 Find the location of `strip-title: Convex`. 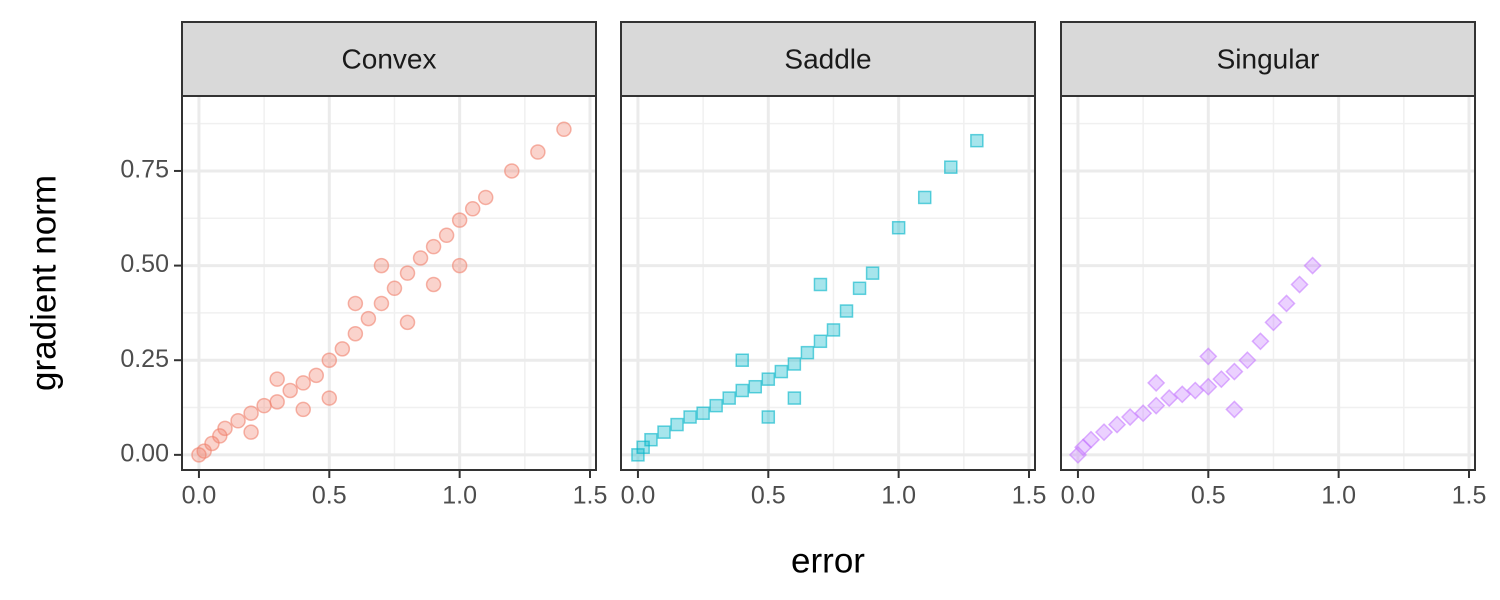

strip-title: Convex is located at coordinates (389, 58).